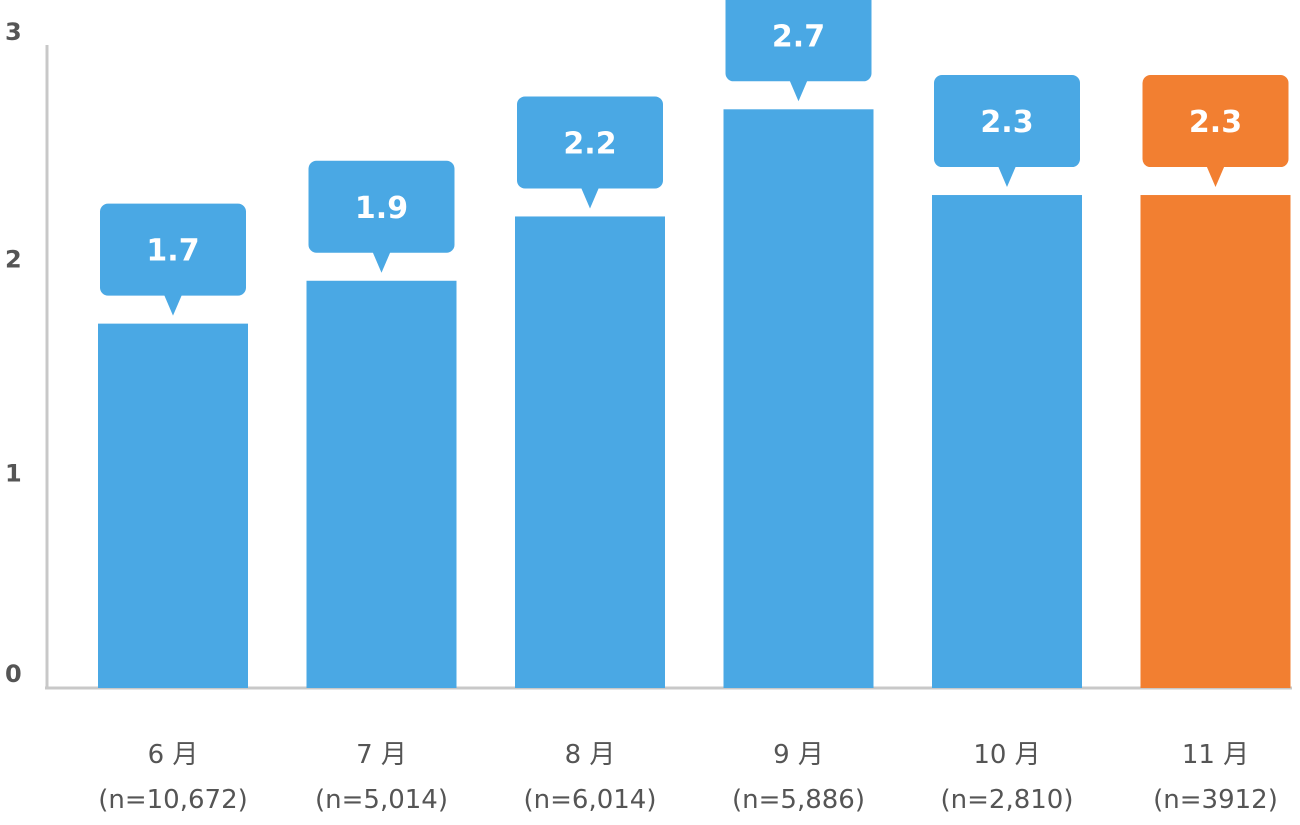 The image size is (1300, 825). I want to click on x-tick-label-count: (n=10,672), so click(173, 800).